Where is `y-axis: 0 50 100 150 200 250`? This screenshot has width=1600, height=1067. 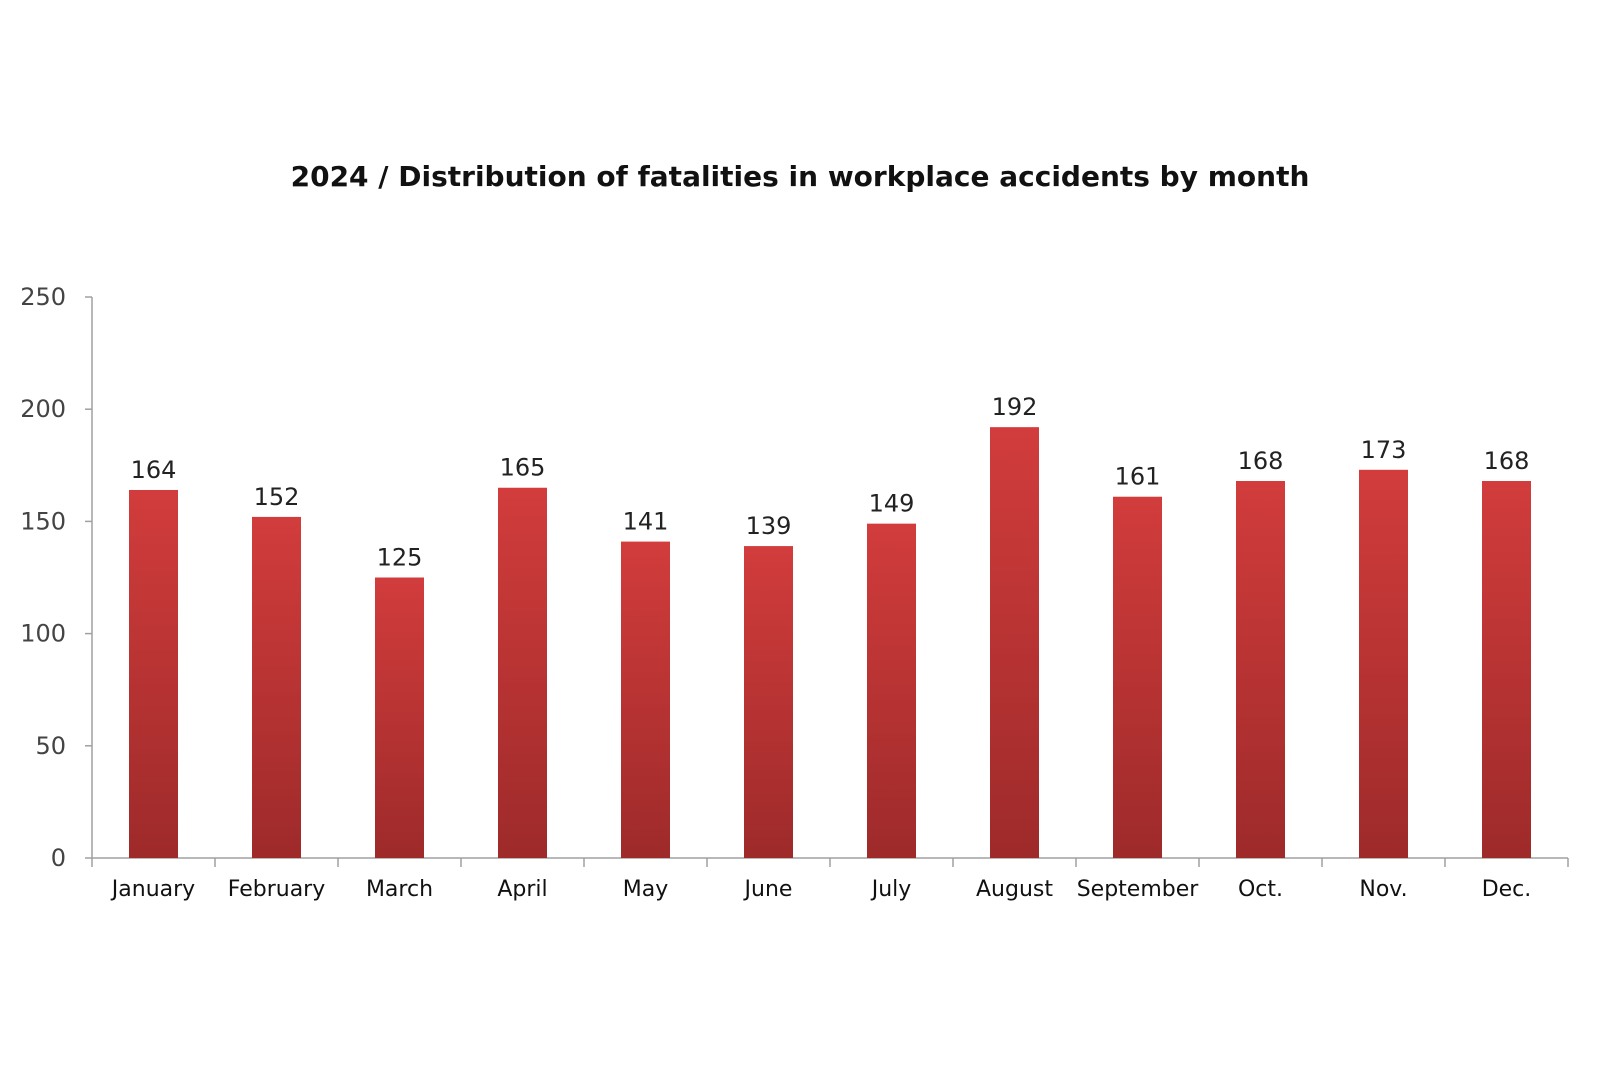 y-axis: 0 50 100 150 200 250 is located at coordinates (56, 577).